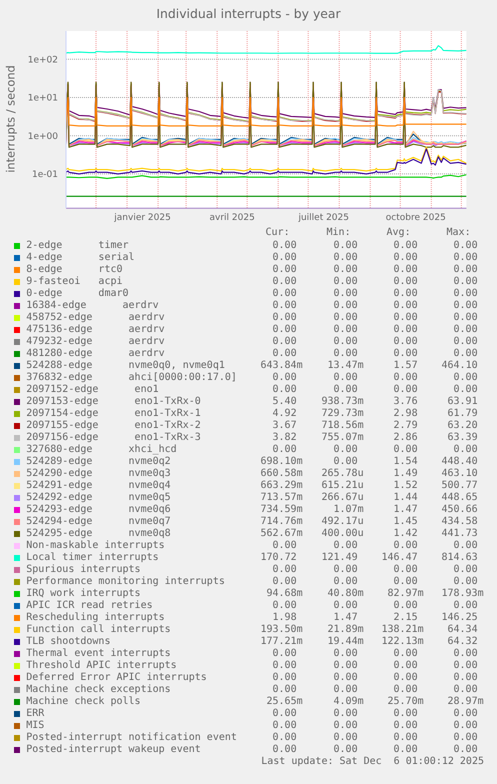 The height and width of the screenshot is (784, 497). I want to click on text: 660.58m, so click(281, 474).